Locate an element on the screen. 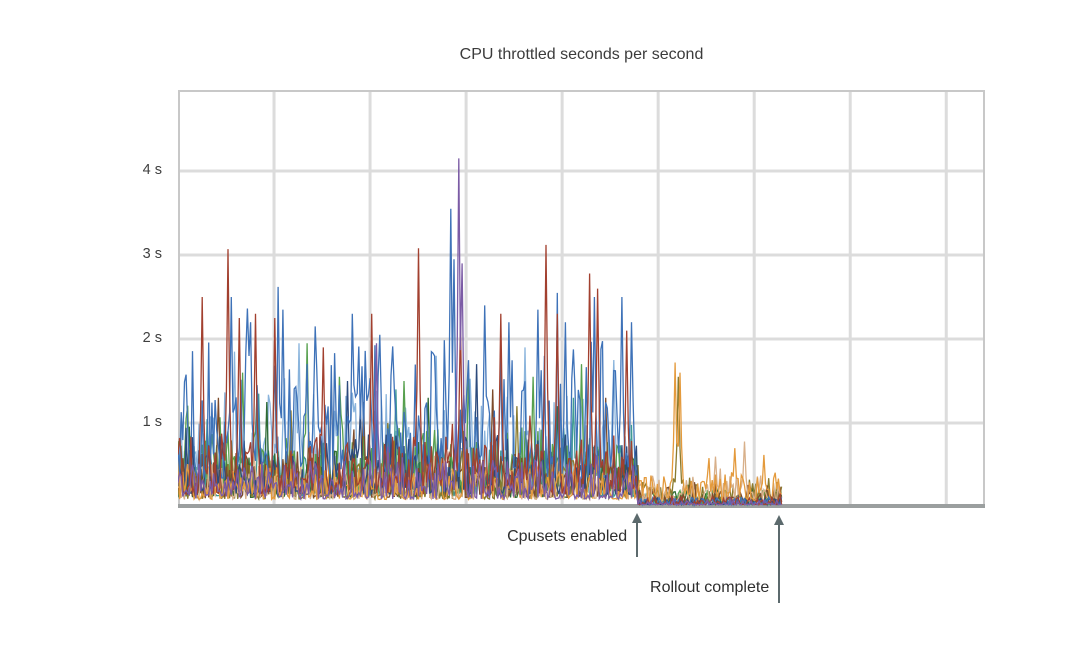 This screenshot has height=656, width=1080. annotation-label: Rollout complete is located at coordinates (710, 587).